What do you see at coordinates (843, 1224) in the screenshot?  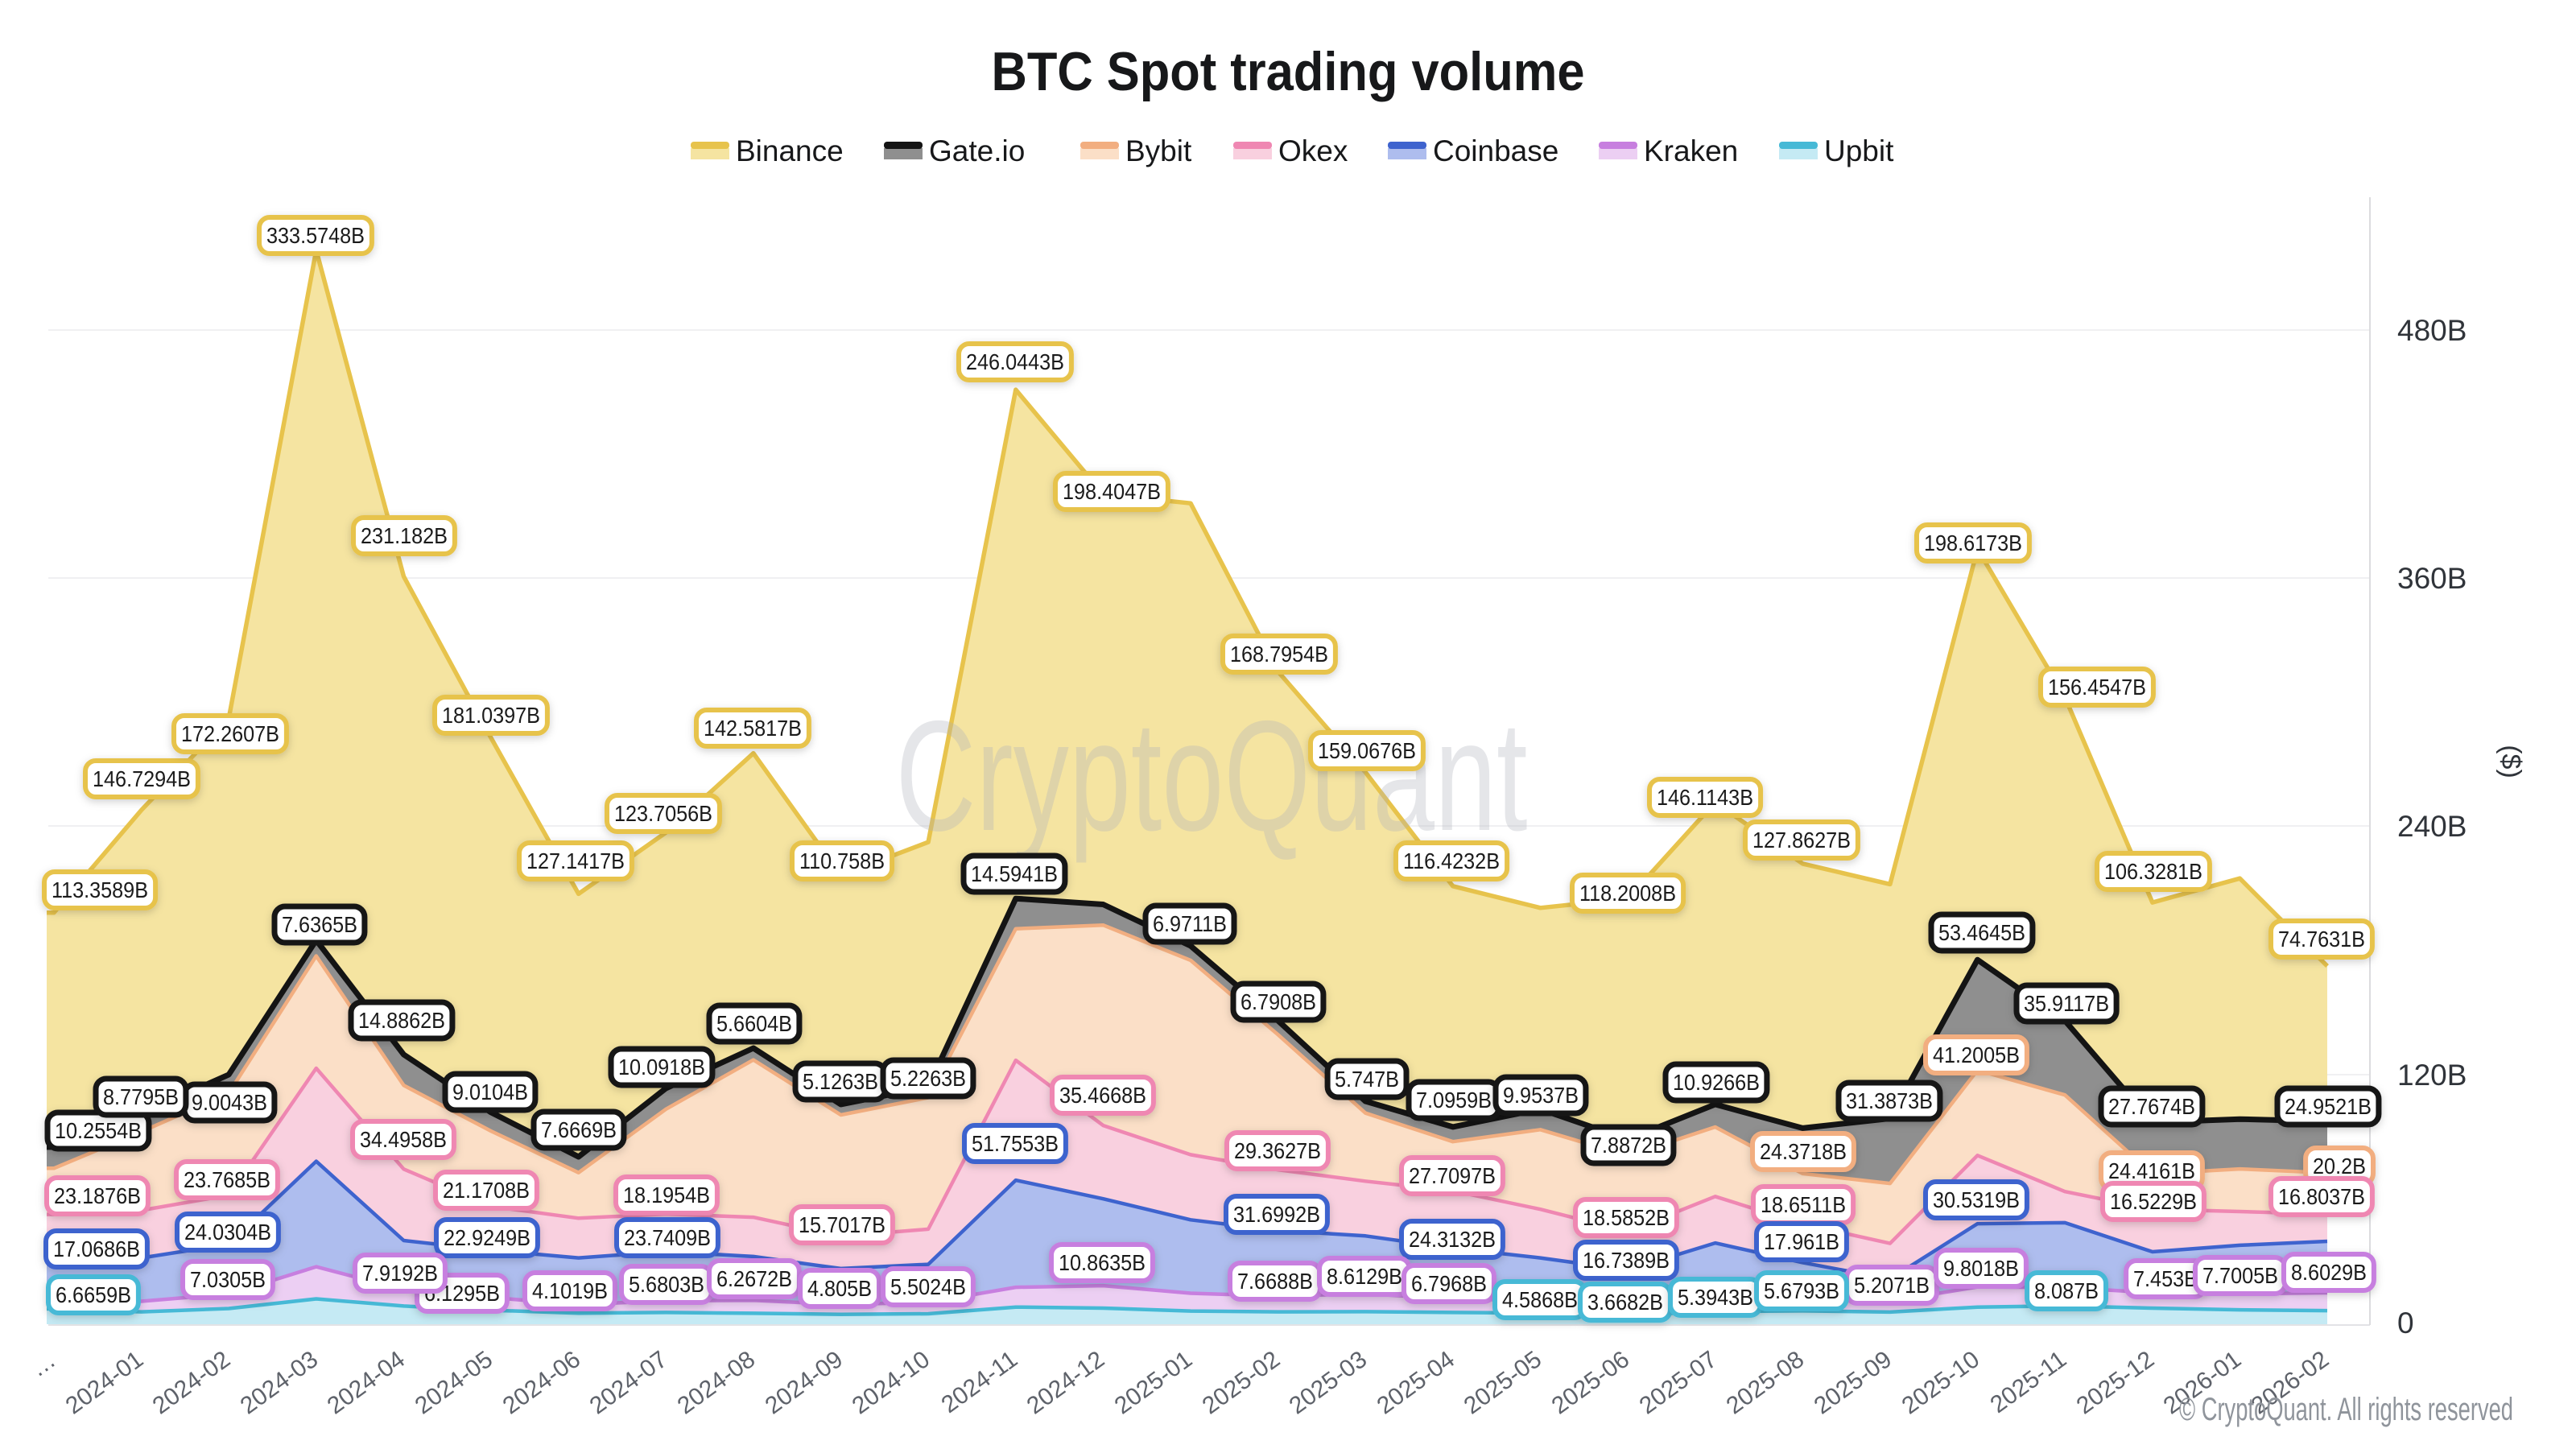 I see `svg-text: 15.7017B` at bounding box center [843, 1224].